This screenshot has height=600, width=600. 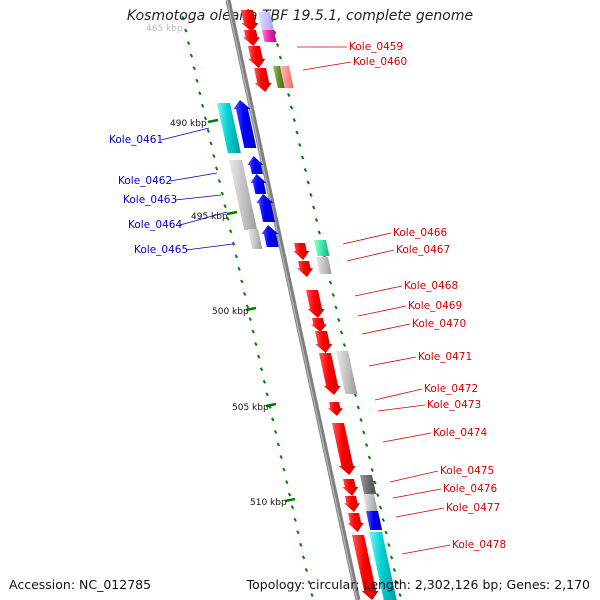 I want to click on scale-label: 485 kbp, so click(x=164, y=29).